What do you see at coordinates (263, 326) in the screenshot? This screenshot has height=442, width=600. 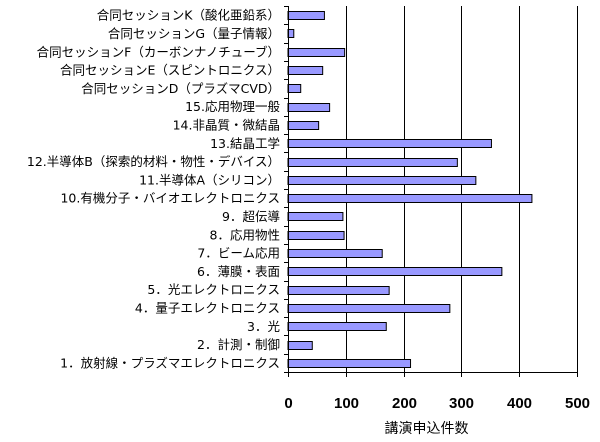 I see `category-label: 3．光` at bounding box center [263, 326].